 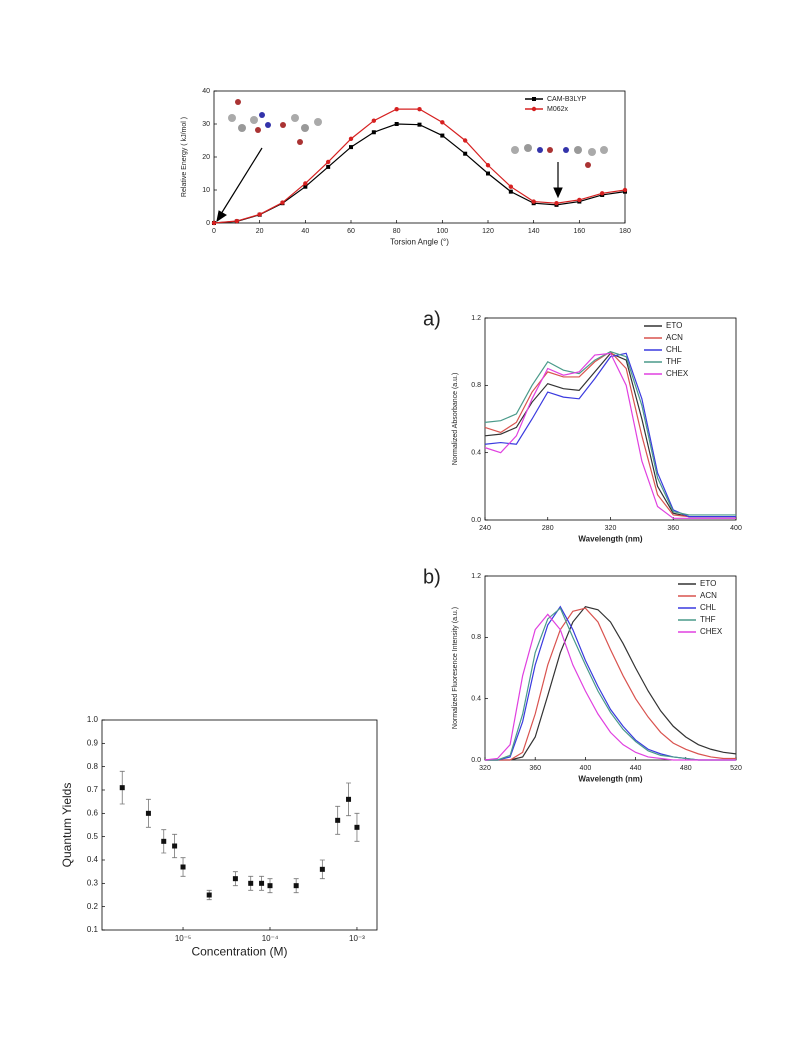 What do you see at coordinates (93, 719) in the screenshot?
I see `y-tick-label: 1.0` at bounding box center [93, 719].